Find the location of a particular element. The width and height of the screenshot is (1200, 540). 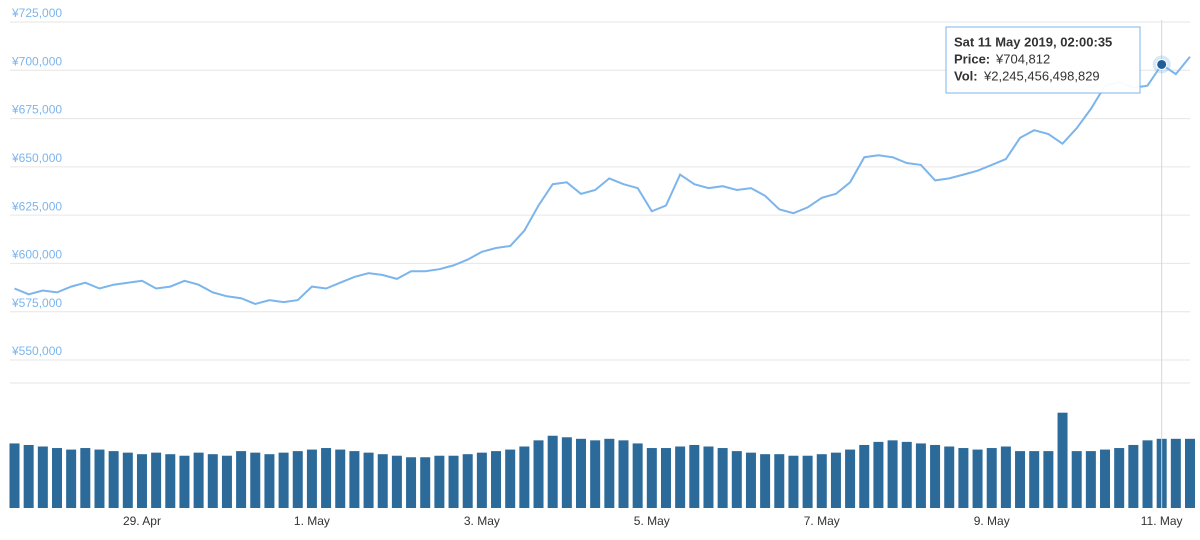

y-tick-label: ¥725,000 is located at coordinates (36, 13).